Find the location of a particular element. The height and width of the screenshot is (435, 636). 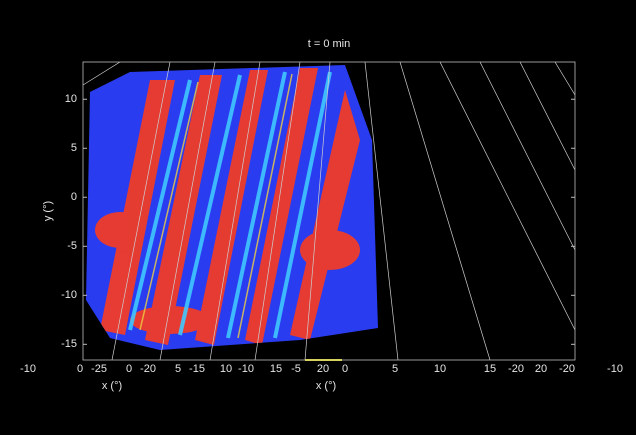

y-axis-label: y (°) is located at coordinates (48, 211).